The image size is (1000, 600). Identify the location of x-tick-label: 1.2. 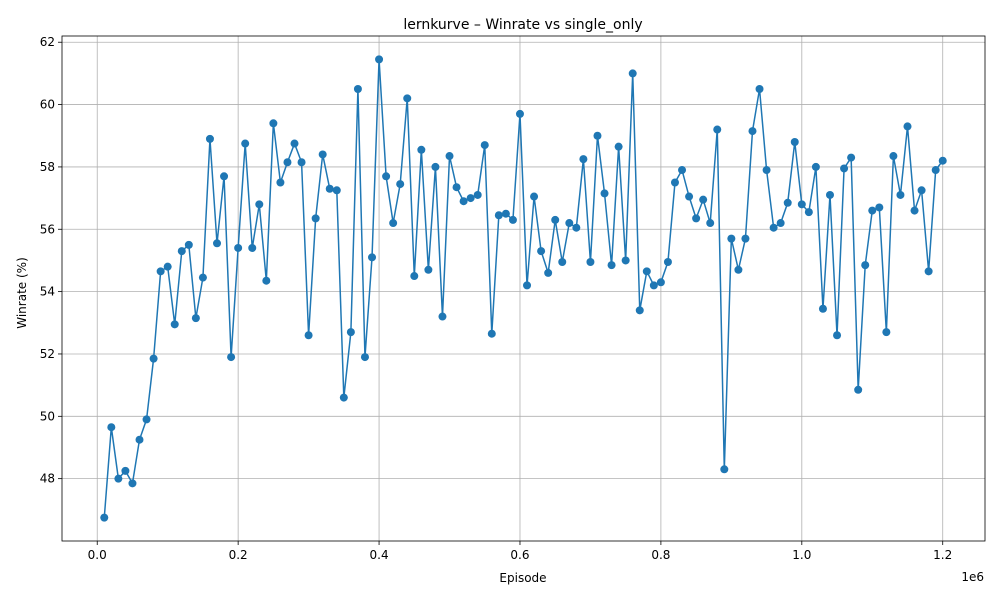
(942, 555).